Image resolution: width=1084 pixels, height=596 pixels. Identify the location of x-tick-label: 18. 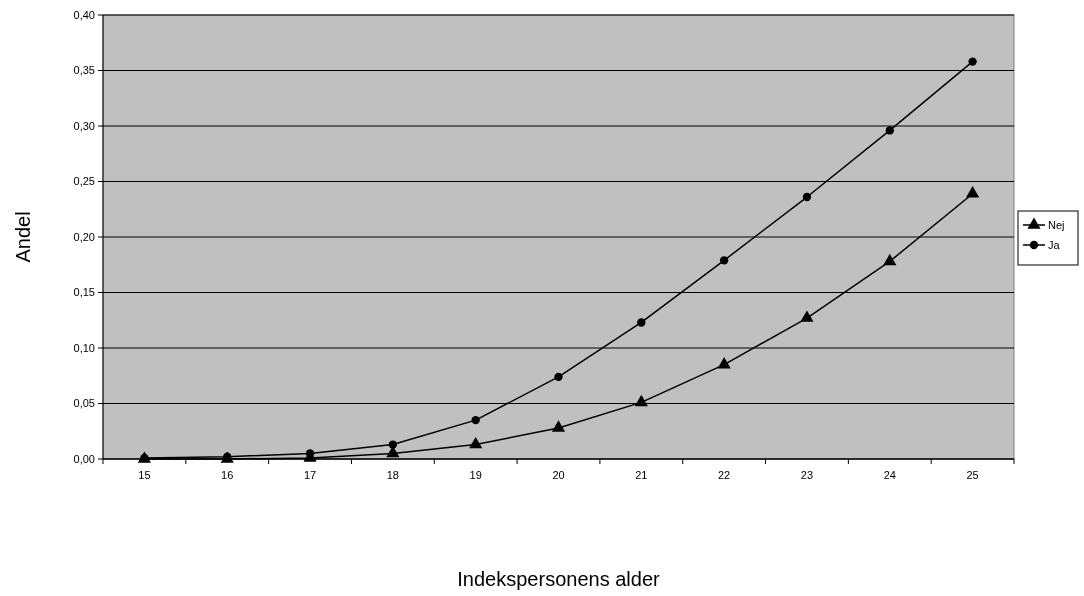
(392, 475).